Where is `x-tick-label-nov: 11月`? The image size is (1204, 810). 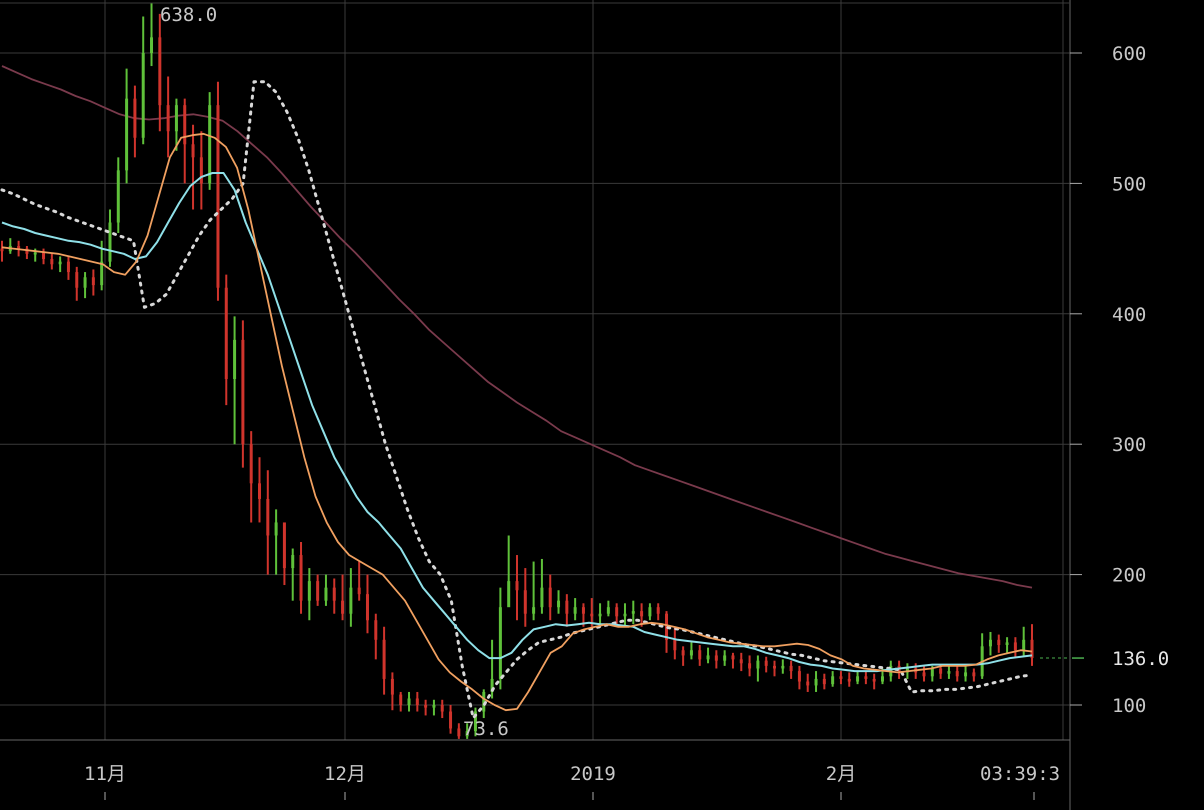
x-tick-label-nov: 11月 is located at coordinates (105, 774).